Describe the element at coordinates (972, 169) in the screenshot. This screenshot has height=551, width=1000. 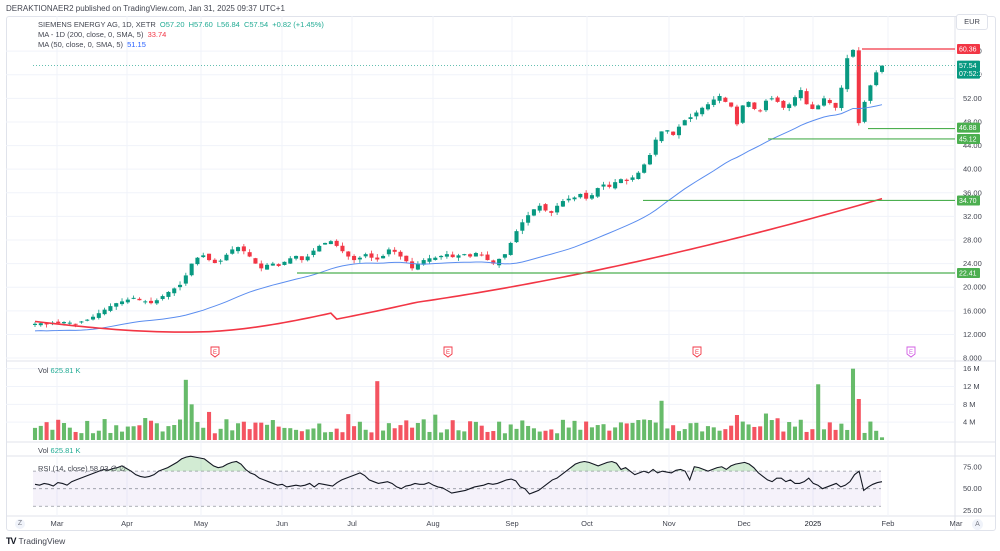
I see `price-tick-label: 40.00` at that location.